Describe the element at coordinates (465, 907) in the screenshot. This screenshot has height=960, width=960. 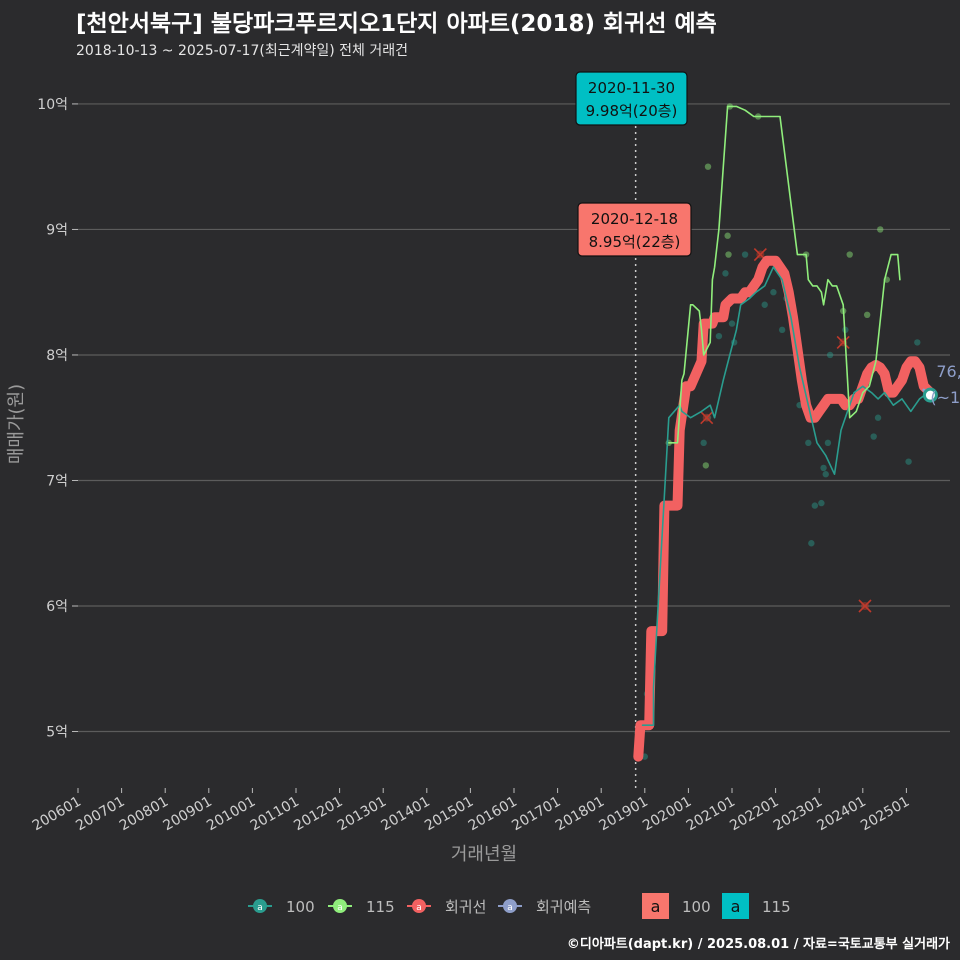
I see `legend-label: 회귀선` at that location.